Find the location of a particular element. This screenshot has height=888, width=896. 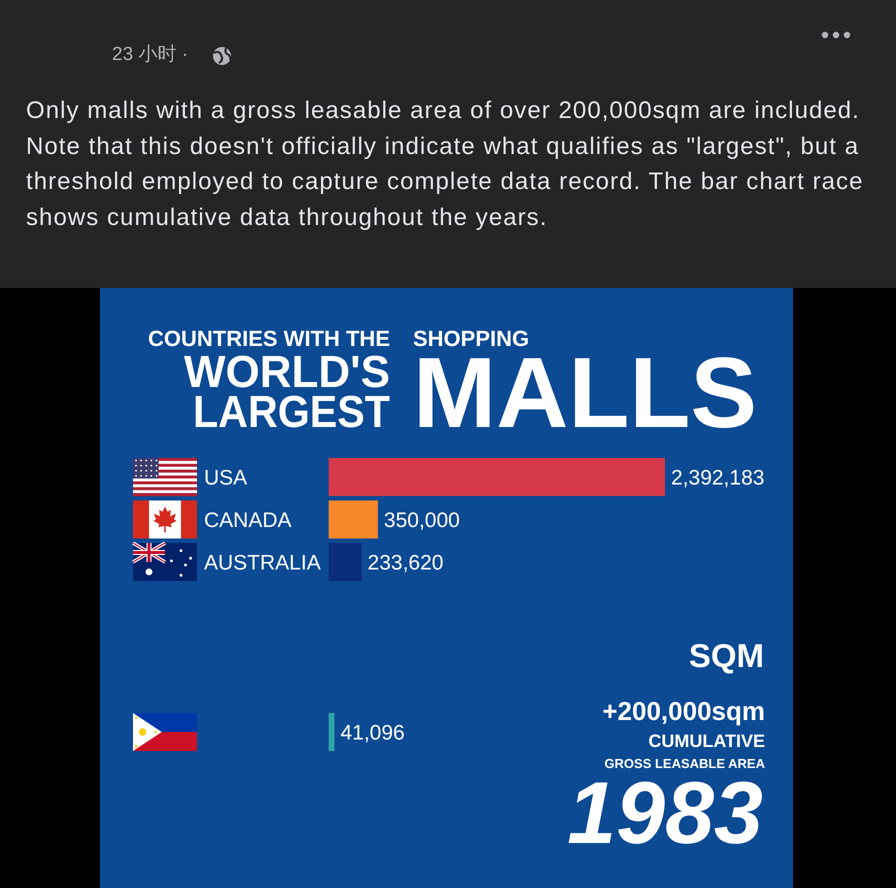

text: +200,000sqm is located at coordinates (683, 711).